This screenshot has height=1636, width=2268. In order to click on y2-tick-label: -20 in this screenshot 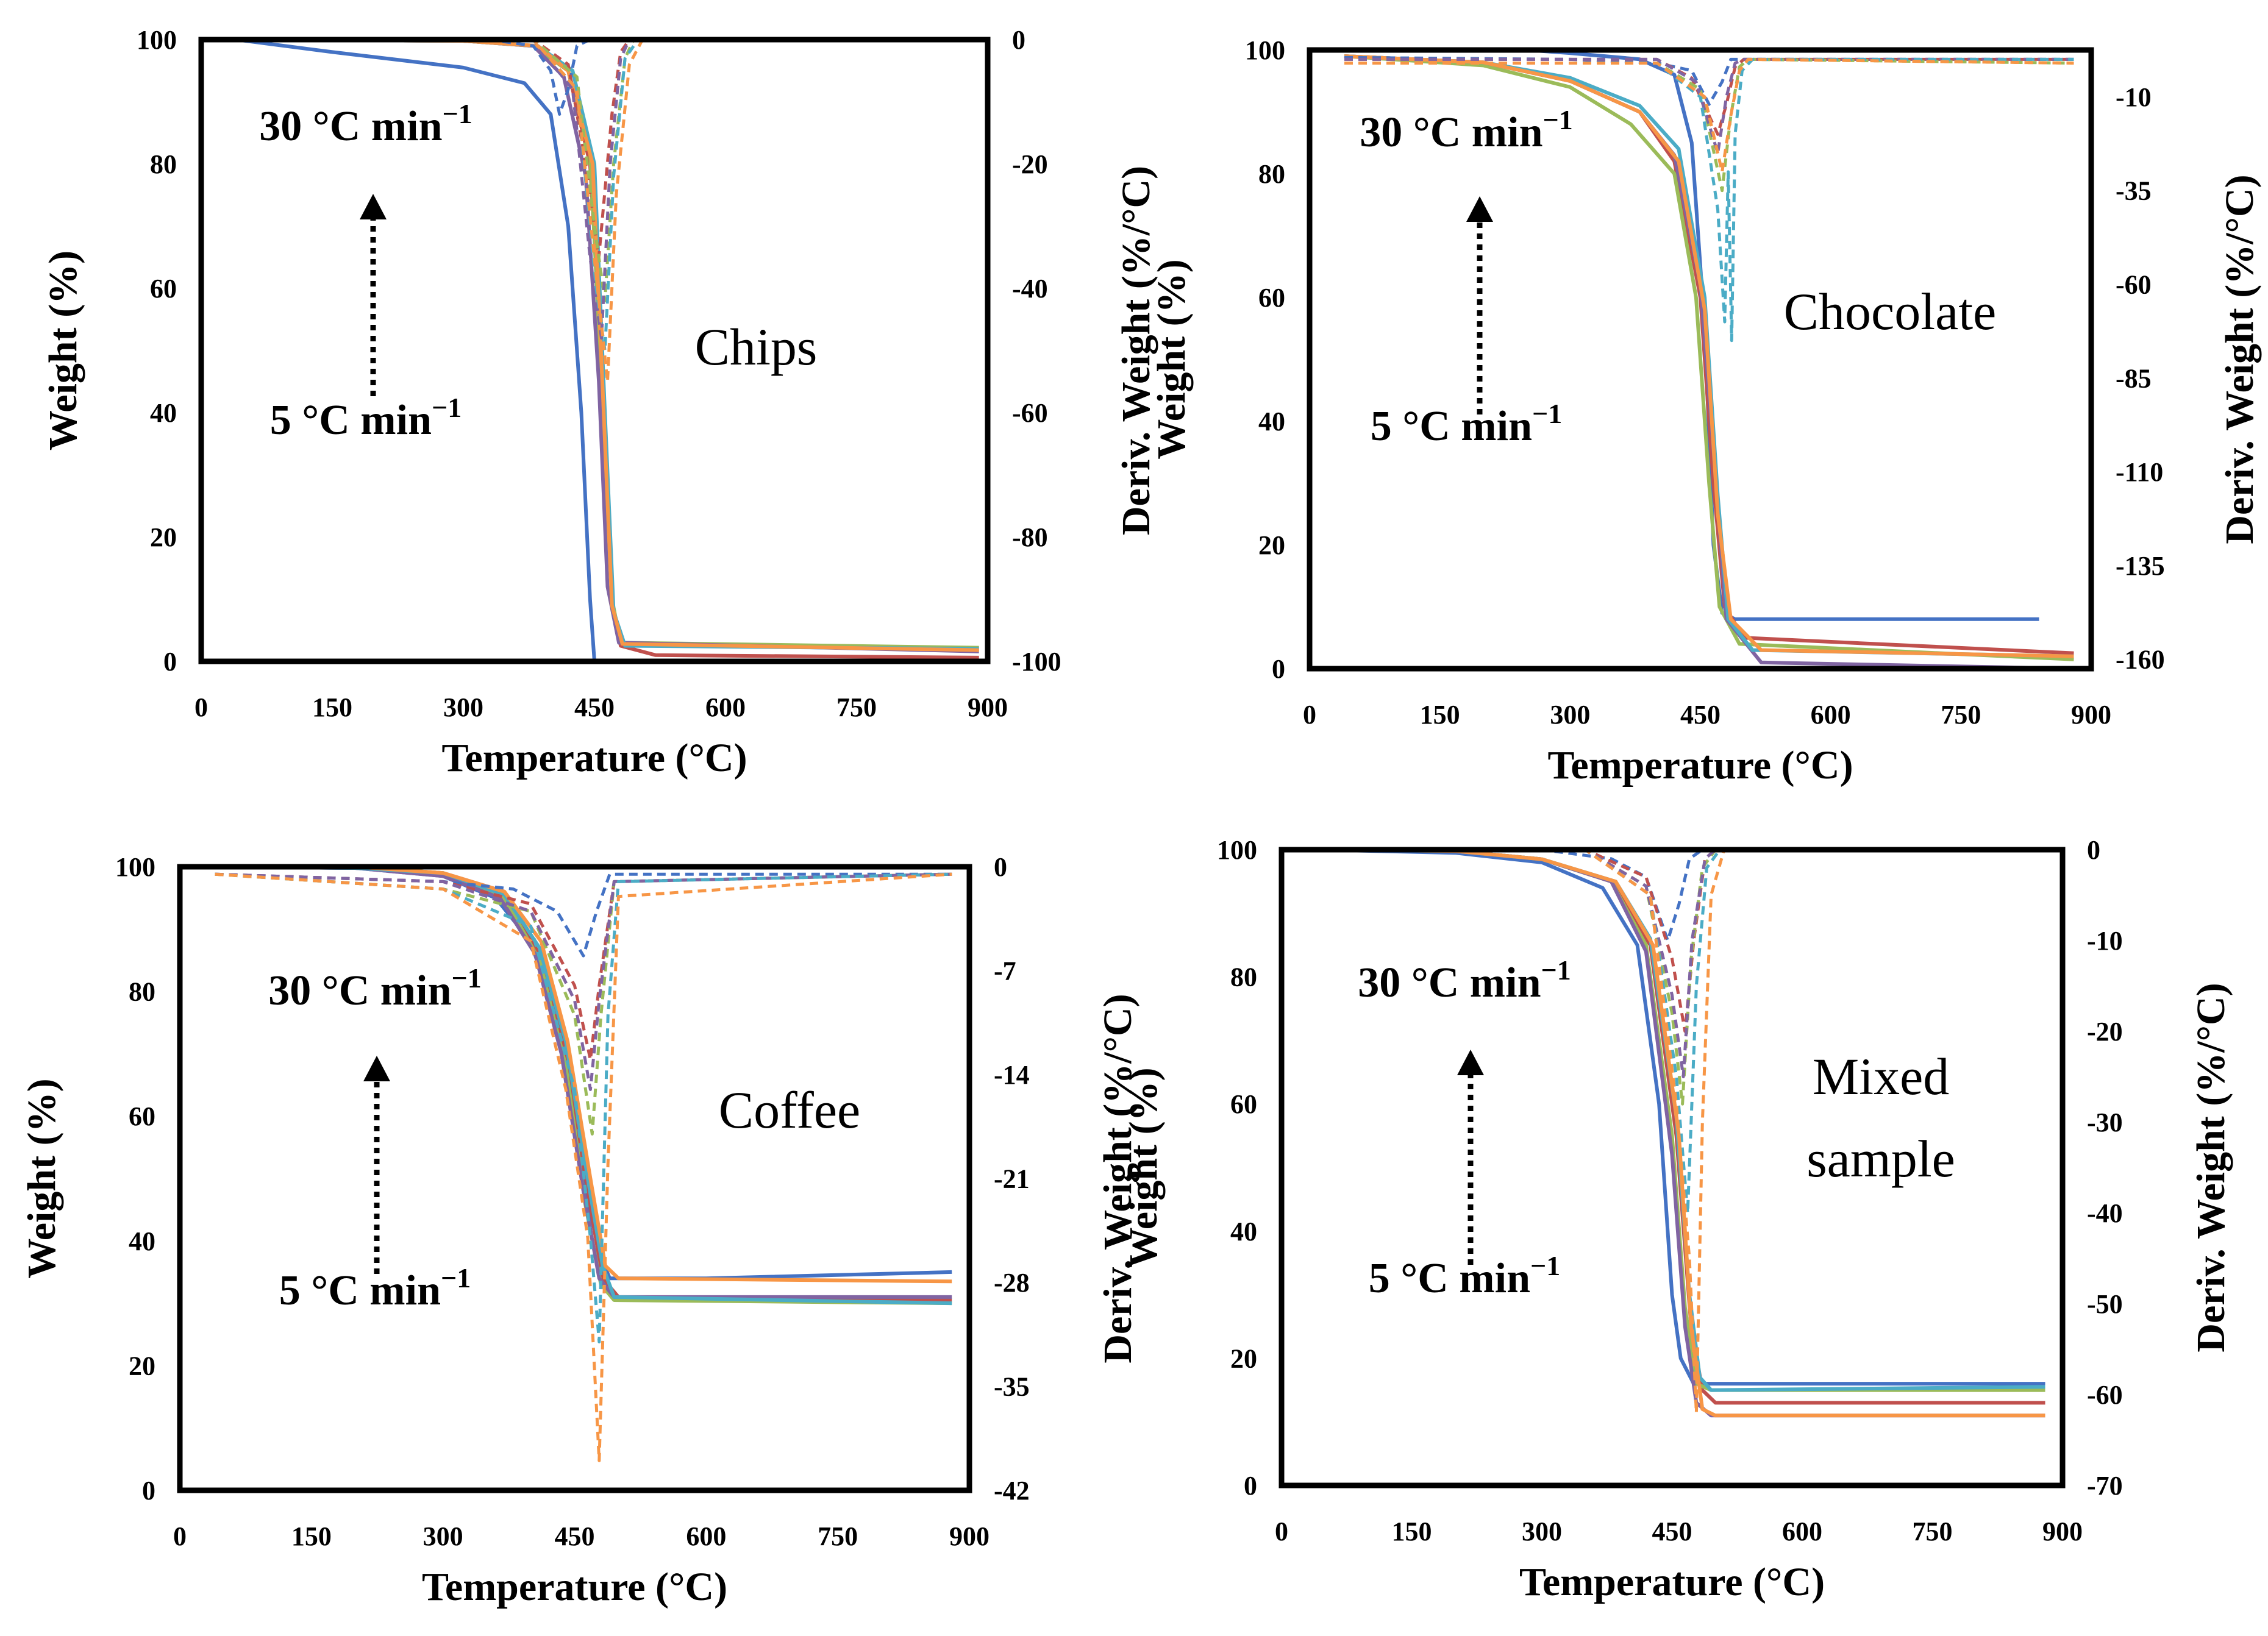, I will do `click(1030, 164)`.